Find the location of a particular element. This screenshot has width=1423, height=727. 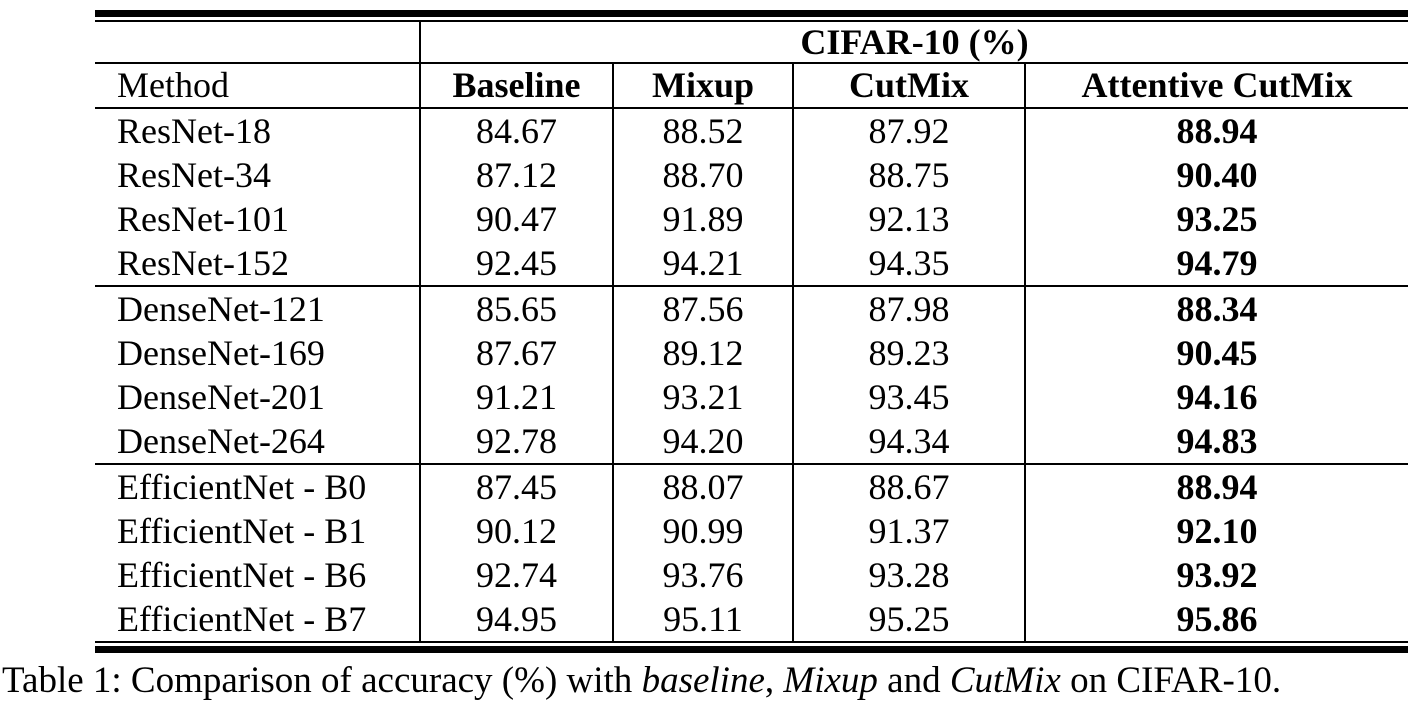

corner-cell is located at coordinates (257, 42).